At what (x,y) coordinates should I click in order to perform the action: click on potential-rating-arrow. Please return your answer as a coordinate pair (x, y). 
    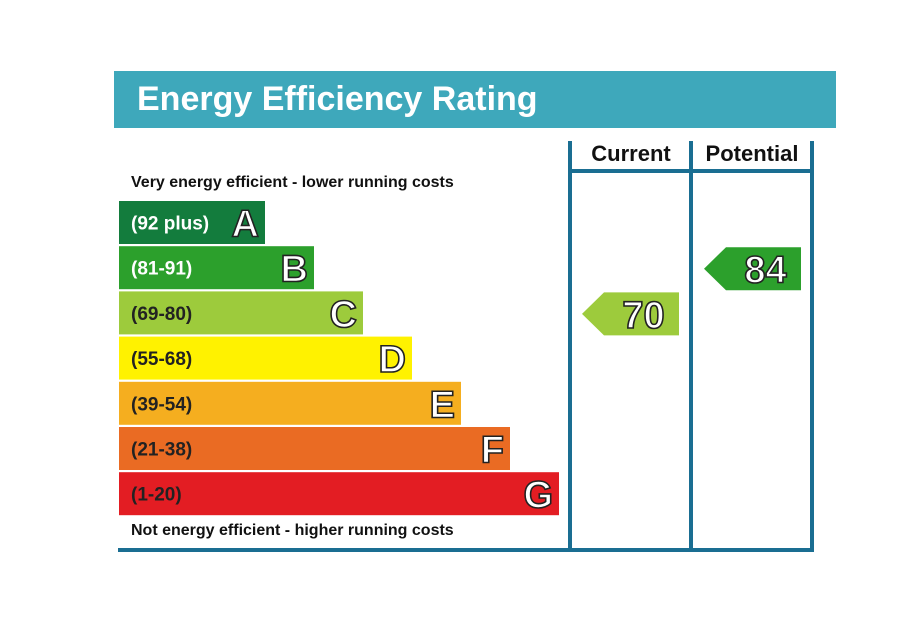
    Looking at the image, I should click on (752, 269).